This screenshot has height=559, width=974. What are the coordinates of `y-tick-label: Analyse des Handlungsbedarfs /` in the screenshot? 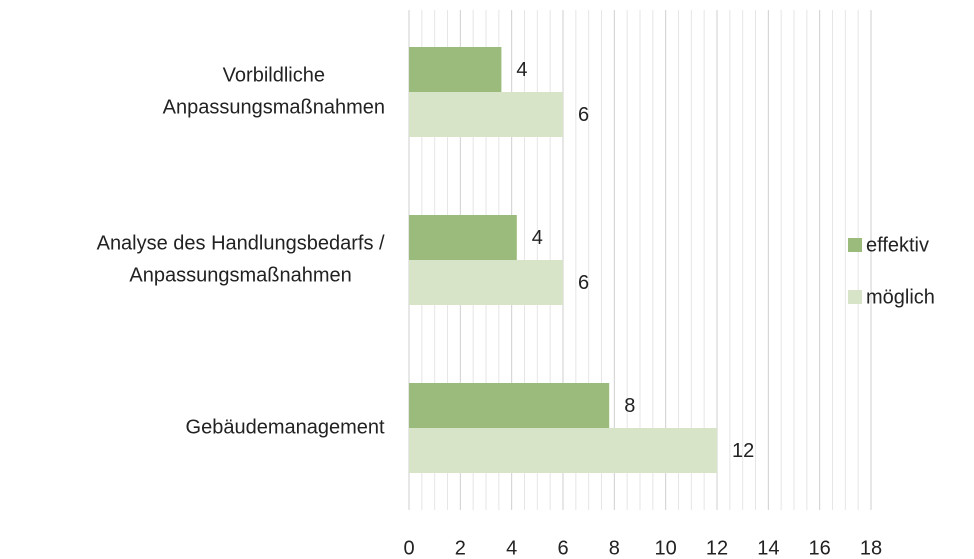 It's located at (241, 243).